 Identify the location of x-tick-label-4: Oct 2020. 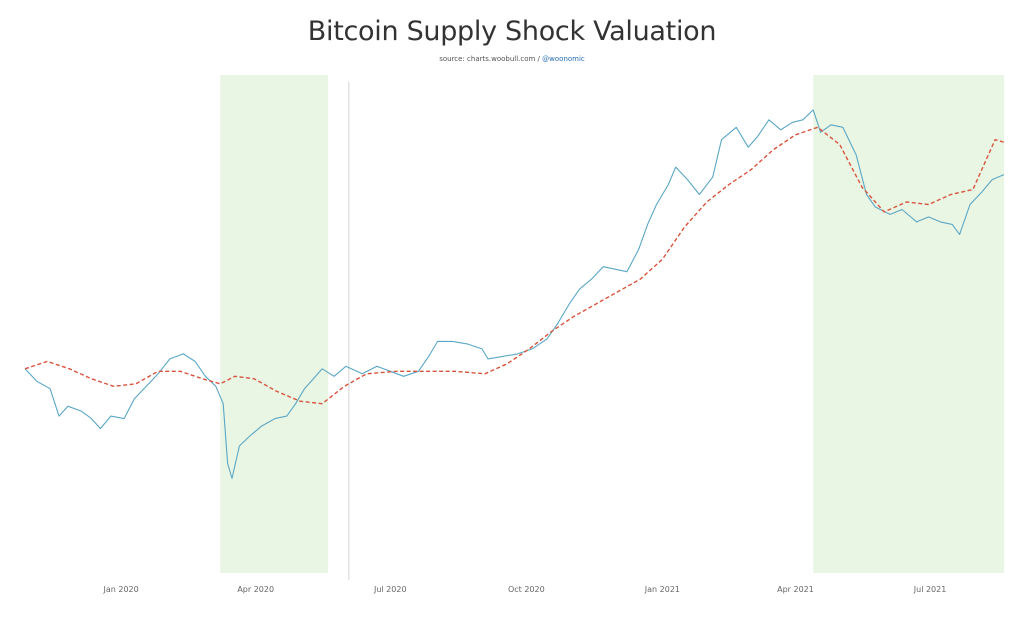
(526, 589).